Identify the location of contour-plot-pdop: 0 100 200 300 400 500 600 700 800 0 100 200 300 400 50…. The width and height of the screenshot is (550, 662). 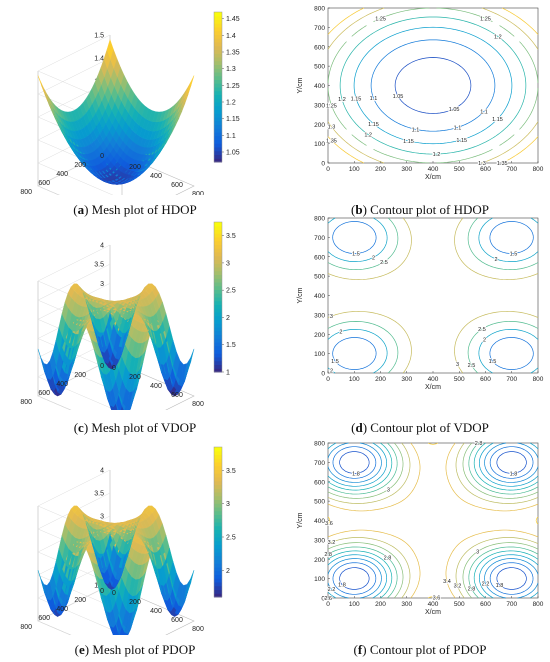
(420, 528).